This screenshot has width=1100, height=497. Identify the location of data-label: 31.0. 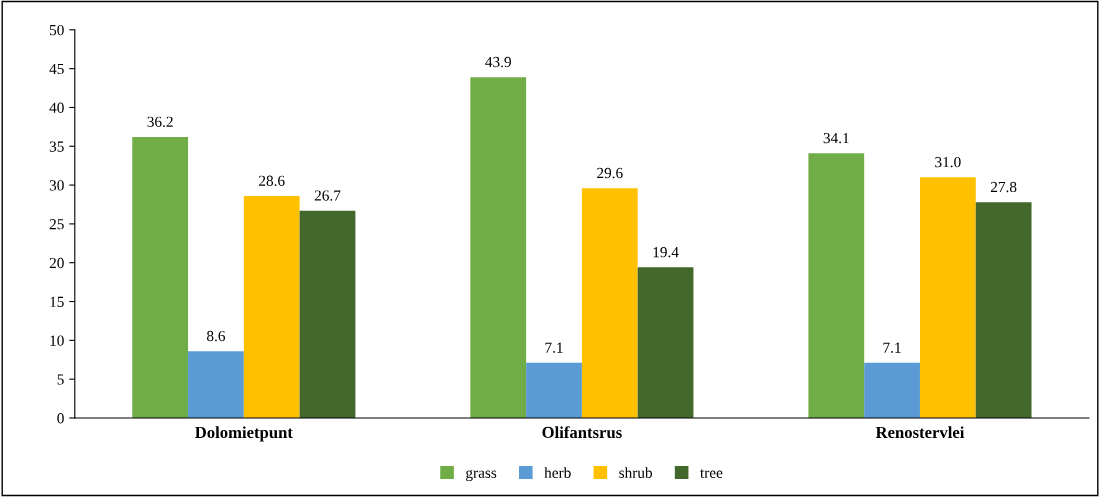
(948, 162).